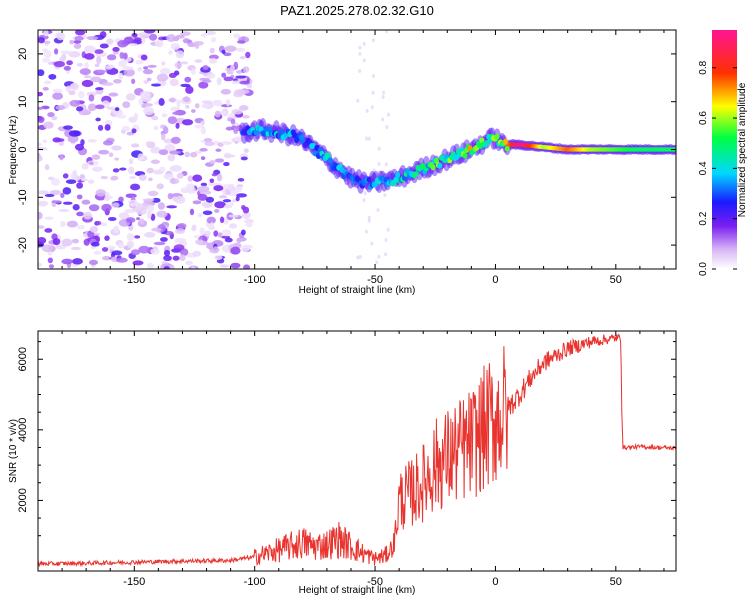 The width and height of the screenshot is (750, 600). I want to click on y-tick-label: 10, so click(23, 102).